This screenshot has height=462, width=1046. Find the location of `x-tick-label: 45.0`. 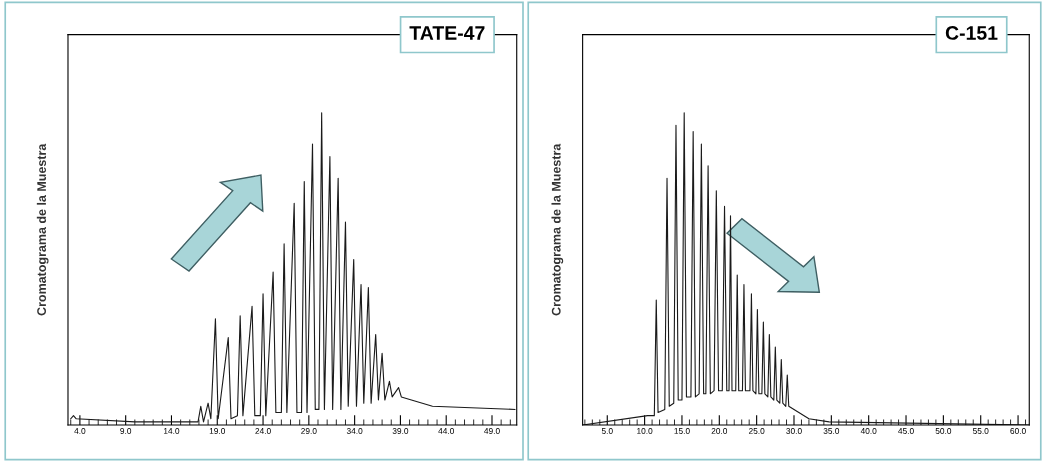

x-tick-label: 45.0 is located at coordinates (906, 431).